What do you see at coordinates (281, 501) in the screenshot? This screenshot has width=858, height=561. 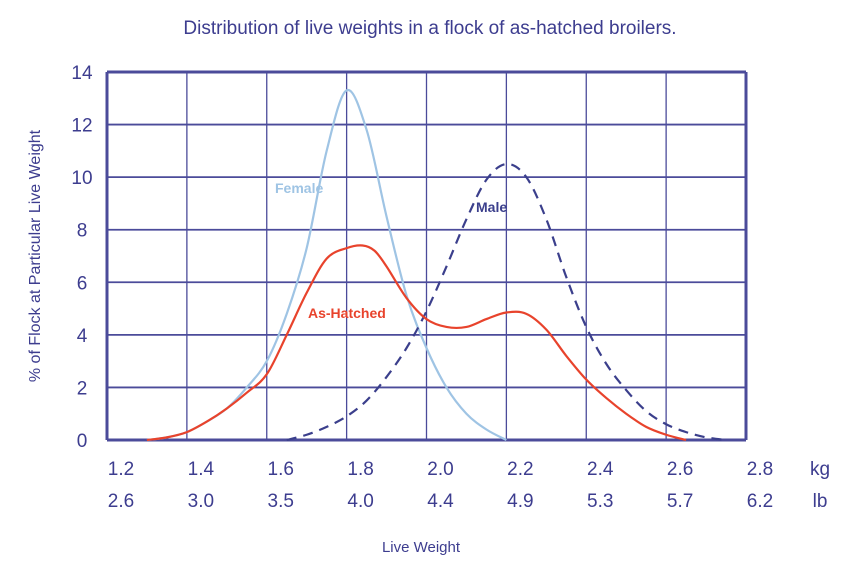 I see `x-tick-label-lb: 3.5` at bounding box center [281, 501].